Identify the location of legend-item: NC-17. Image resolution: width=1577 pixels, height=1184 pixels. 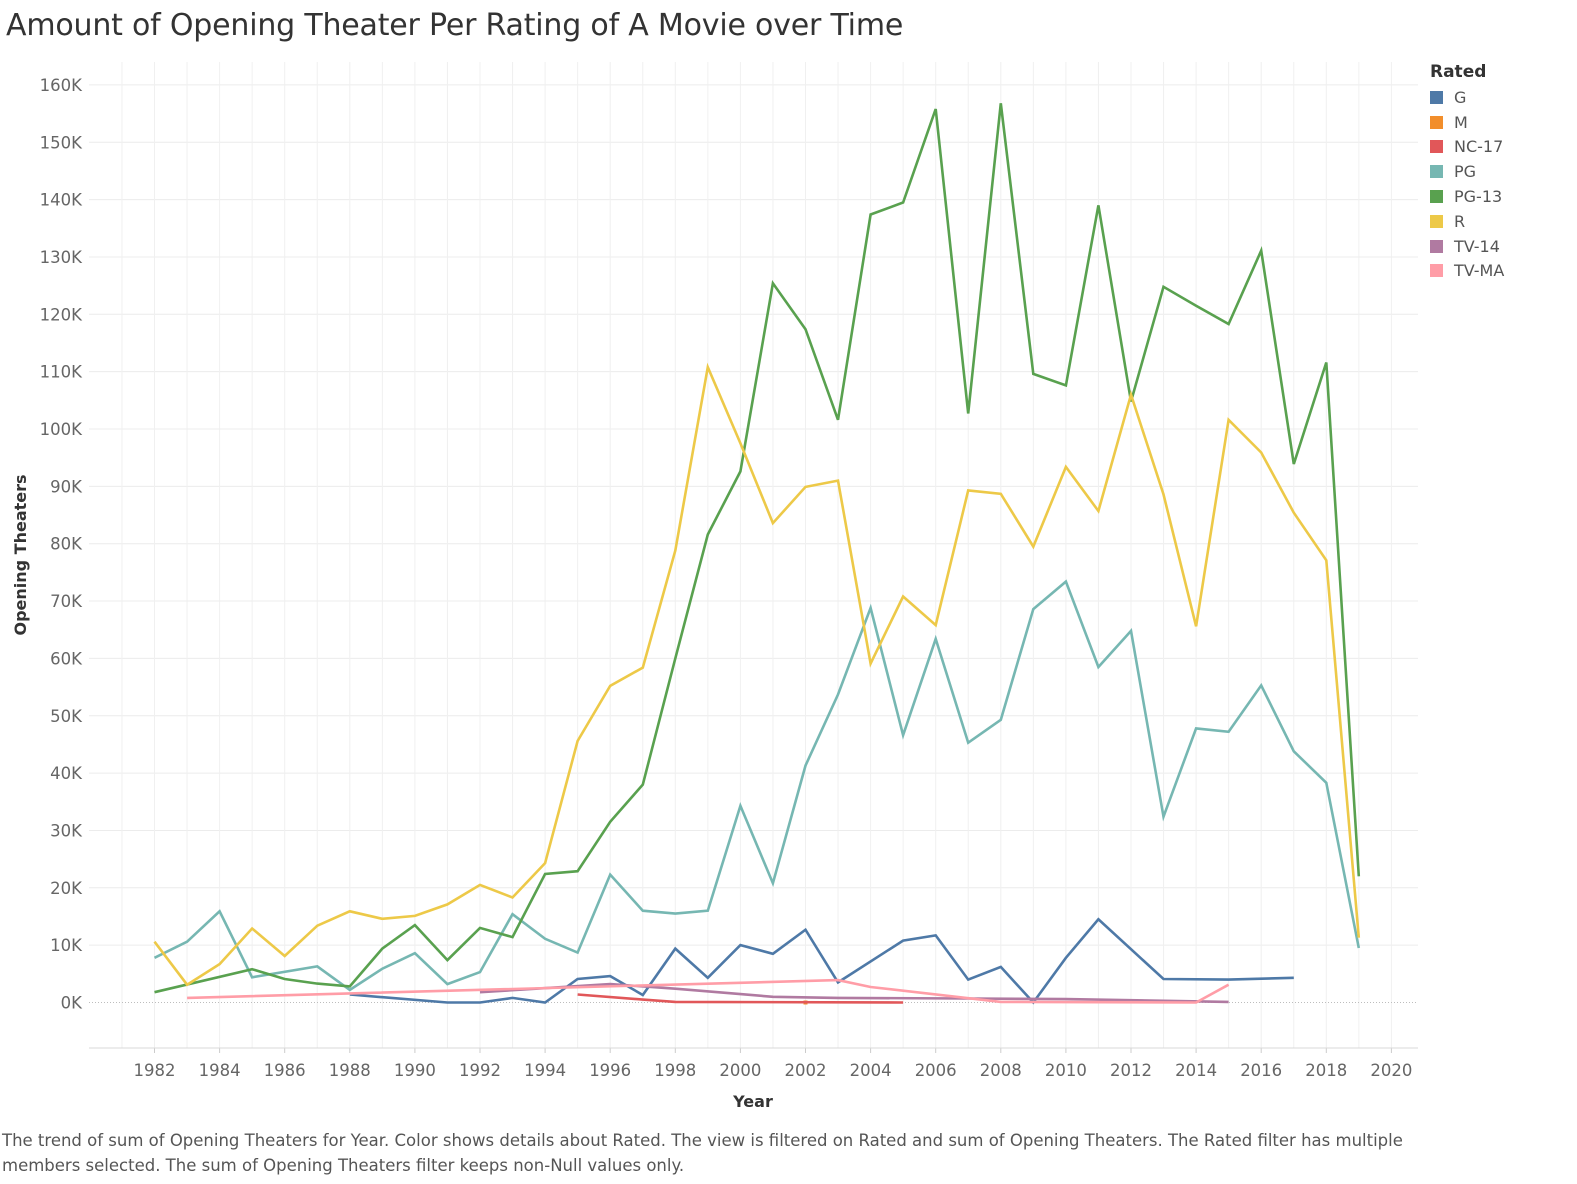
(1467, 147).